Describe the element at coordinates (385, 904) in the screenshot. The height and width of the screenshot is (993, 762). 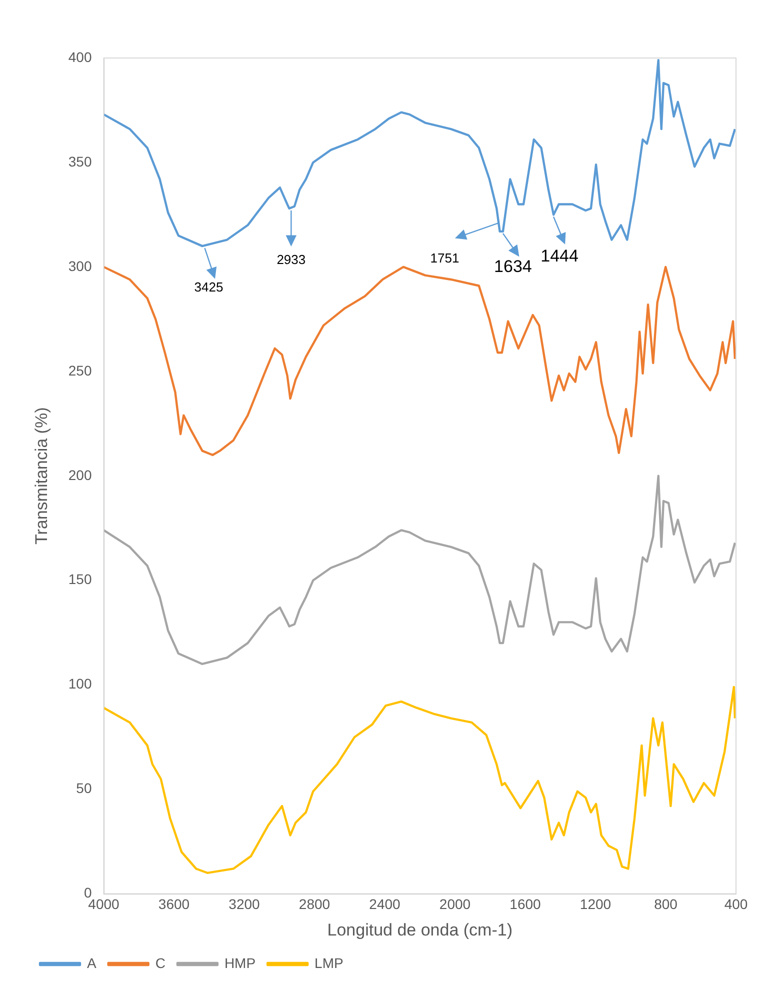
I see `x-tick-label: 2400` at that location.